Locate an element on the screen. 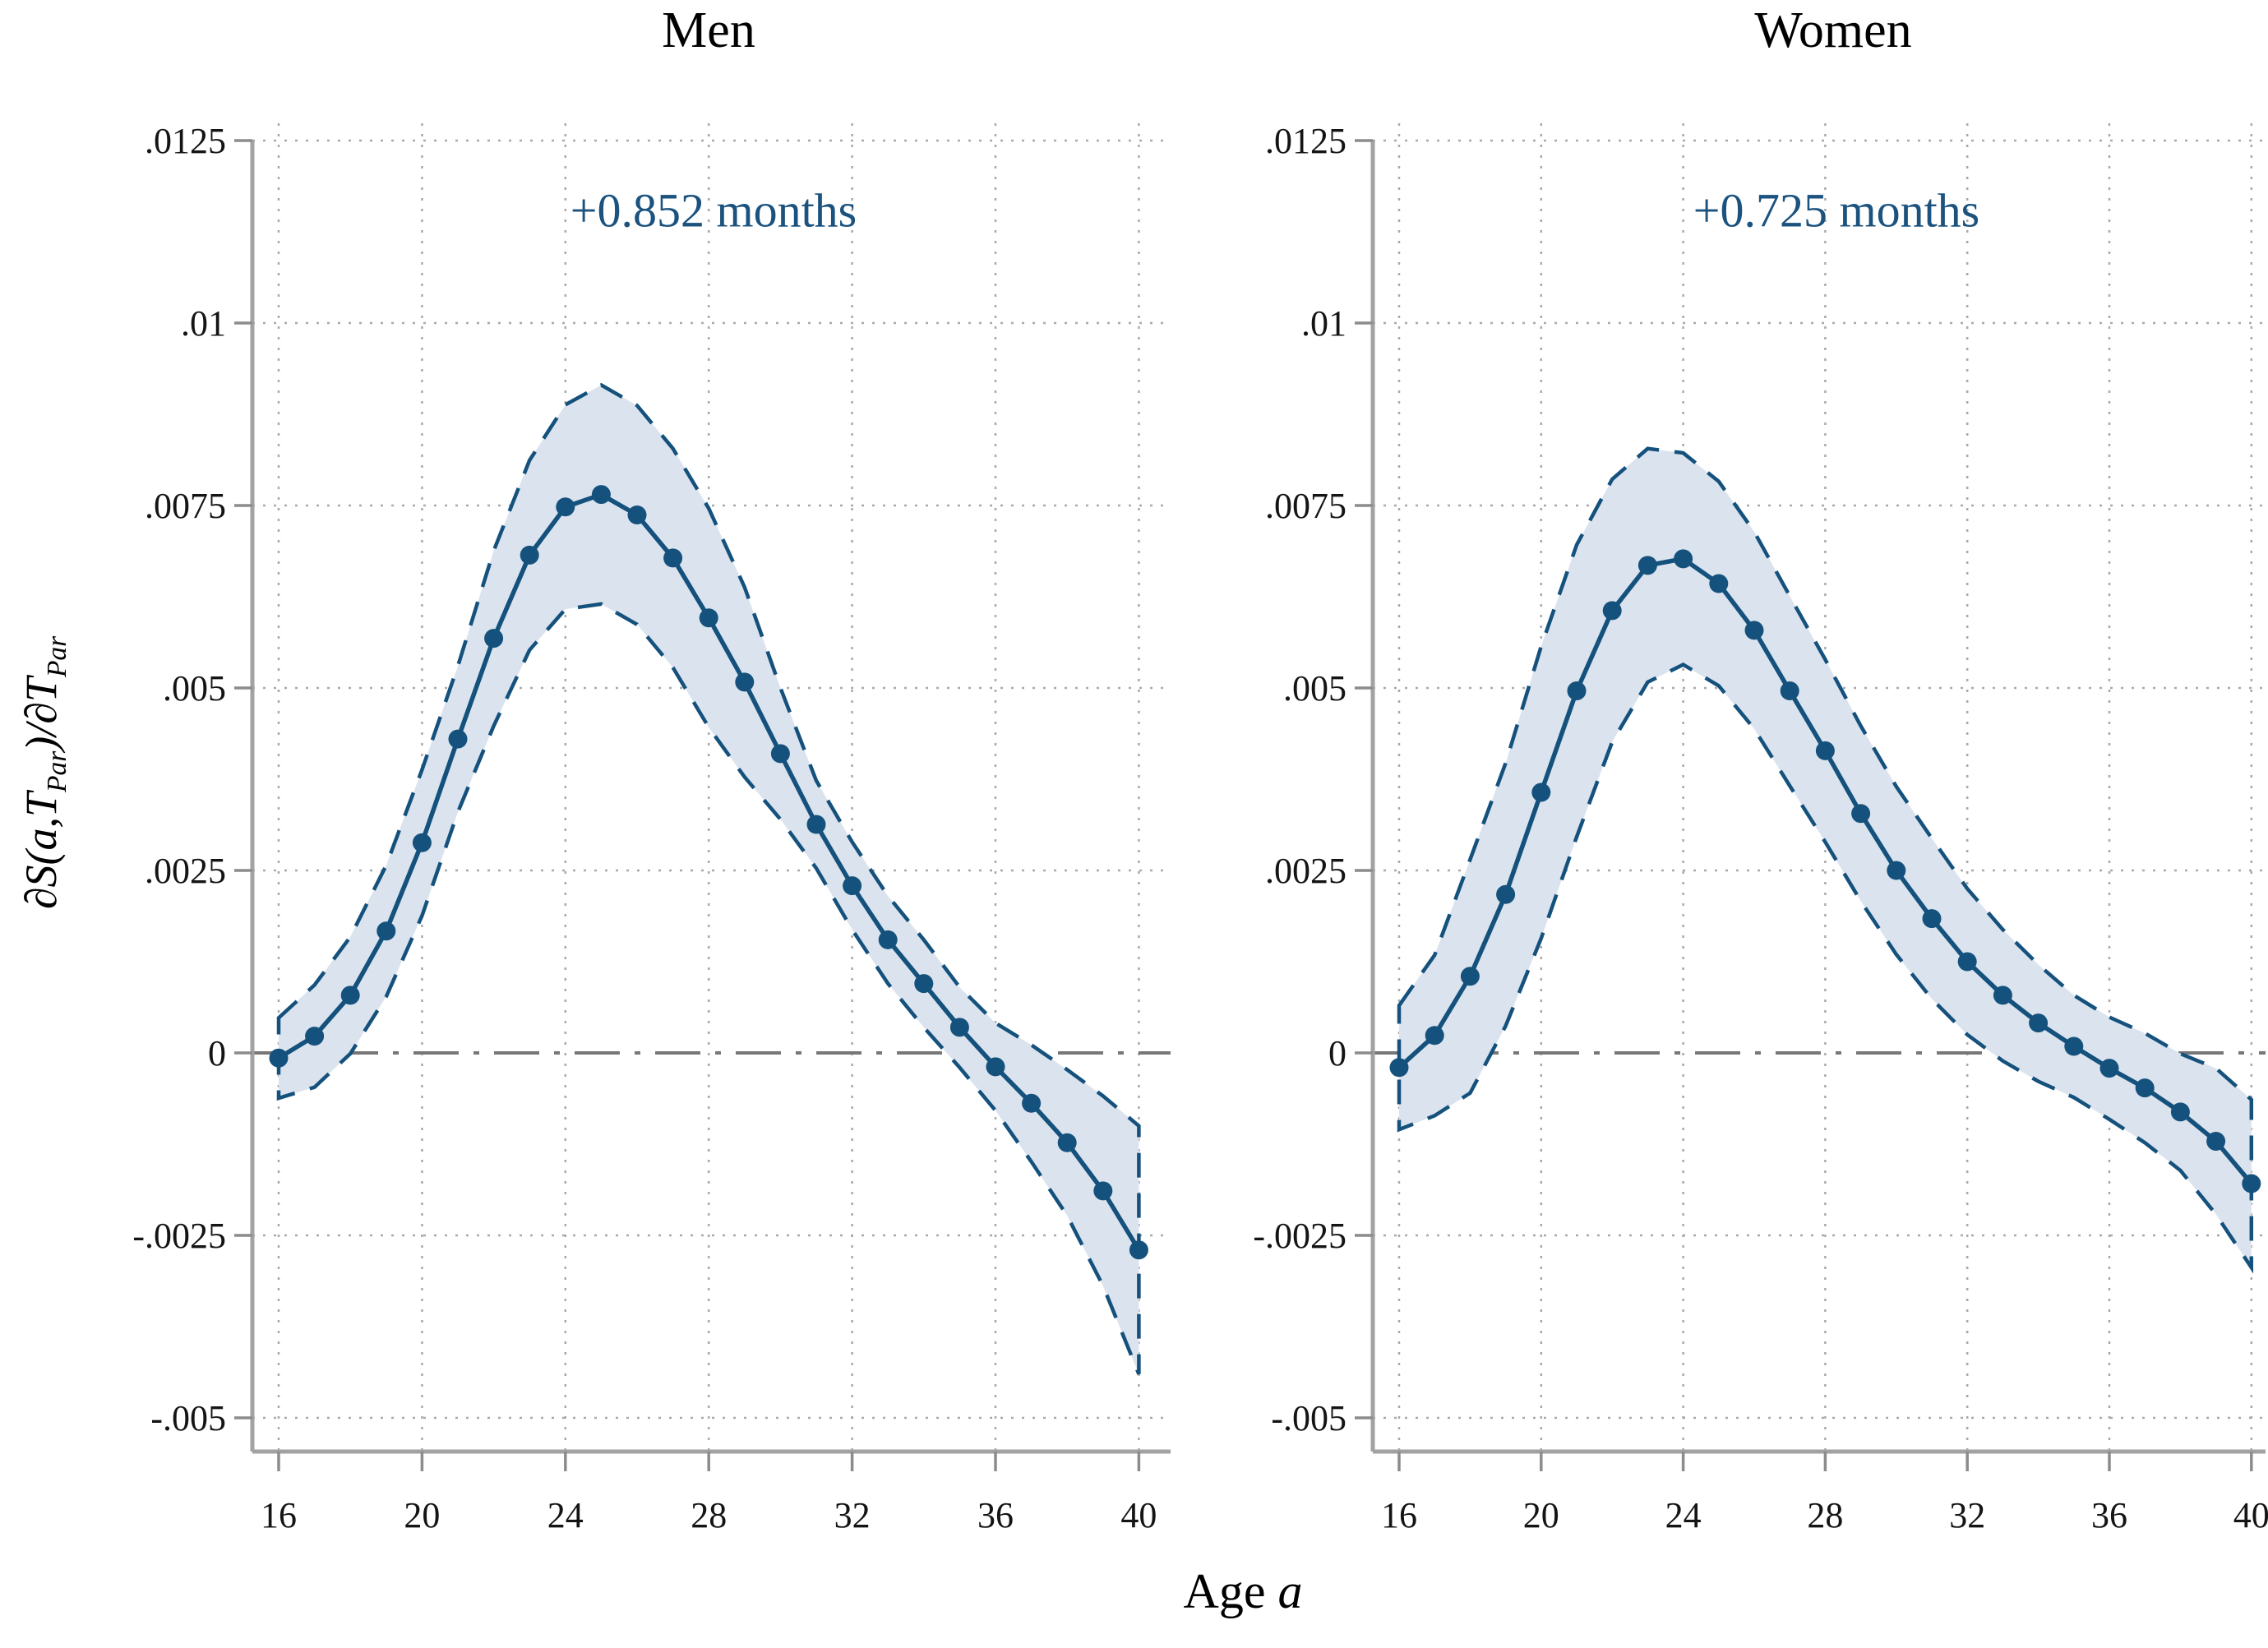 This screenshot has width=2268, height=1648. panel-title-women: Women is located at coordinates (1833, 30).